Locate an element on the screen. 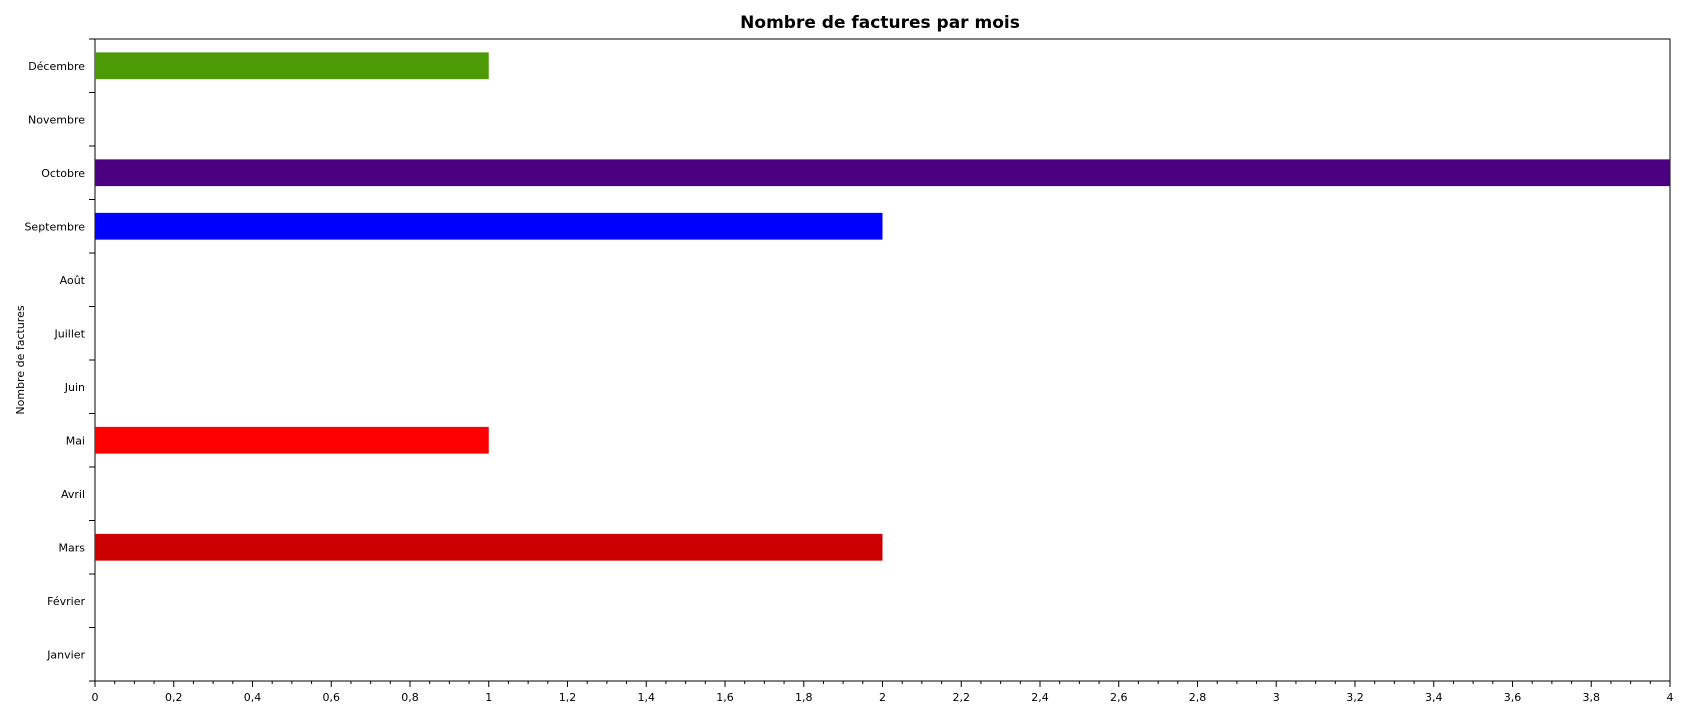 The width and height of the screenshot is (1684, 713). bar-octobre is located at coordinates (882, 173).